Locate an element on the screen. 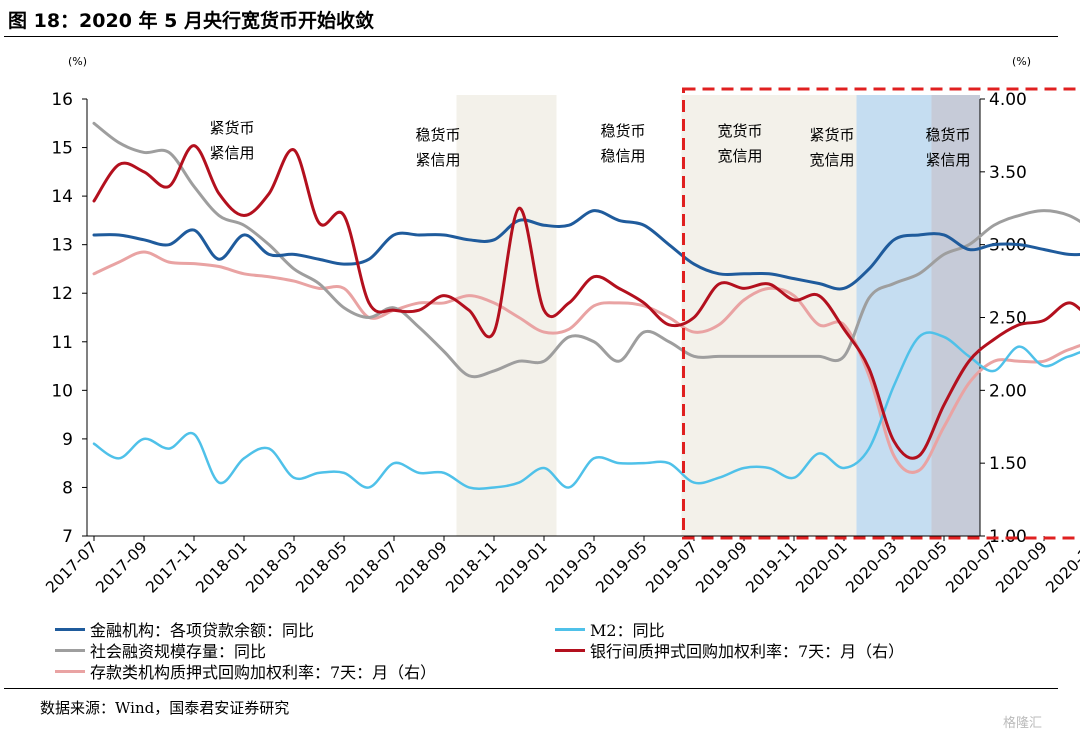 This screenshot has height=737, width=1080. phase-label-3-line1: 宽货币 is located at coordinates (739, 131).